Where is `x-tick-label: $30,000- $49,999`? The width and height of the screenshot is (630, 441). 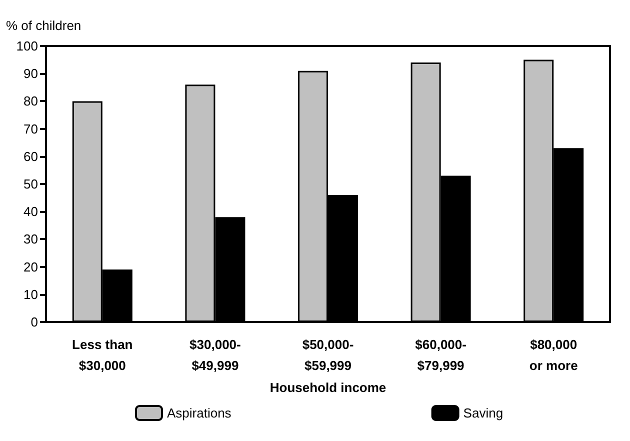
x-tick-label: $30,000- $49,999 is located at coordinates (215, 355).